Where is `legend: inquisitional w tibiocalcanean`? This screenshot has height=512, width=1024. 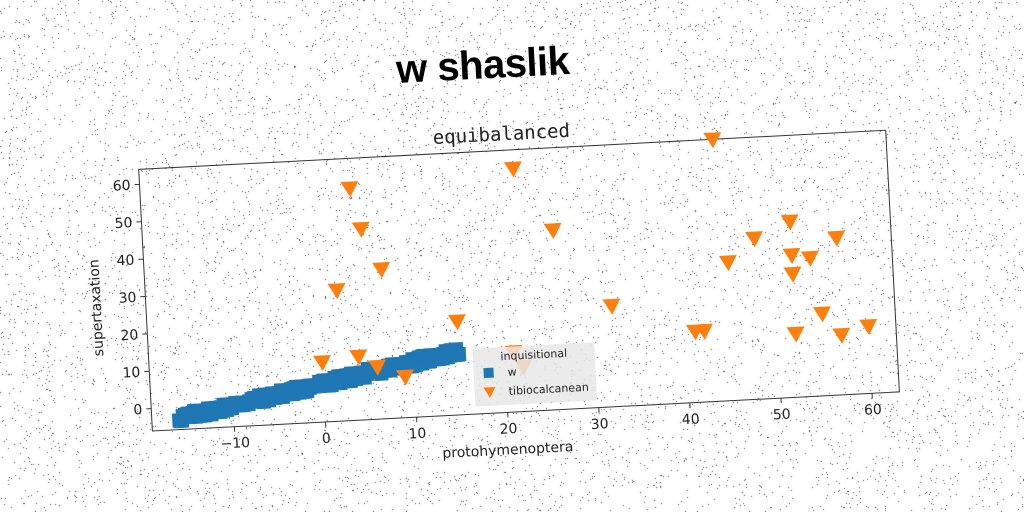
legend: inquisitional w tibiocalcanean is located at coordinates (535, 374).